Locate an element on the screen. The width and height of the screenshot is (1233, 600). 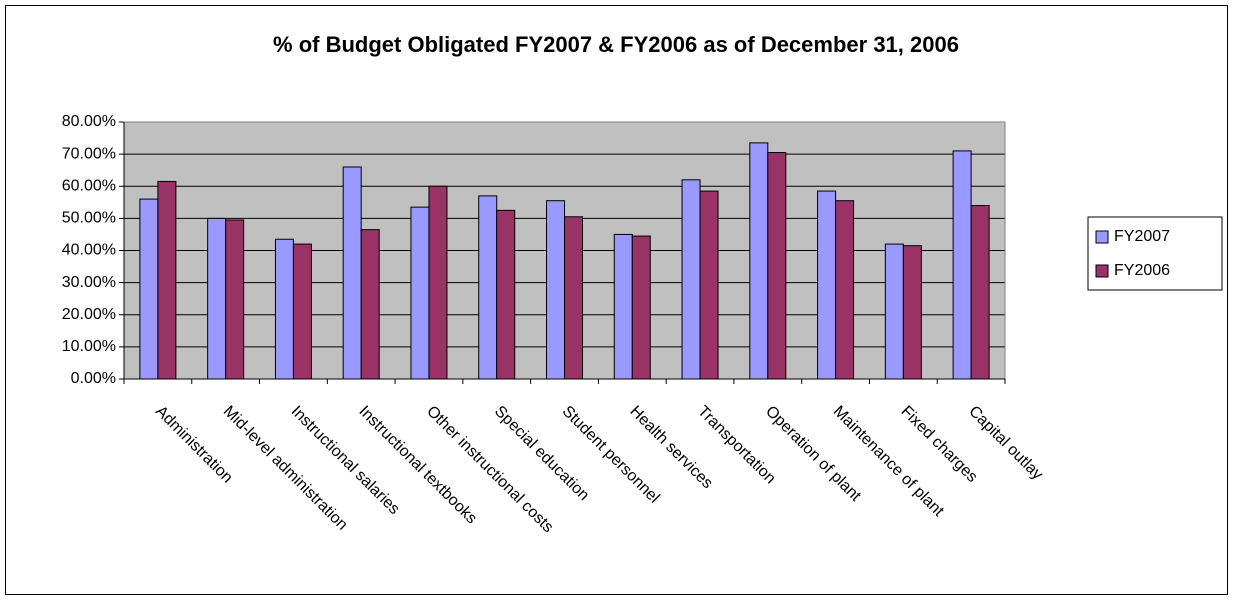
y-tick-label: 40.00% is located at coordinates (89, 250).